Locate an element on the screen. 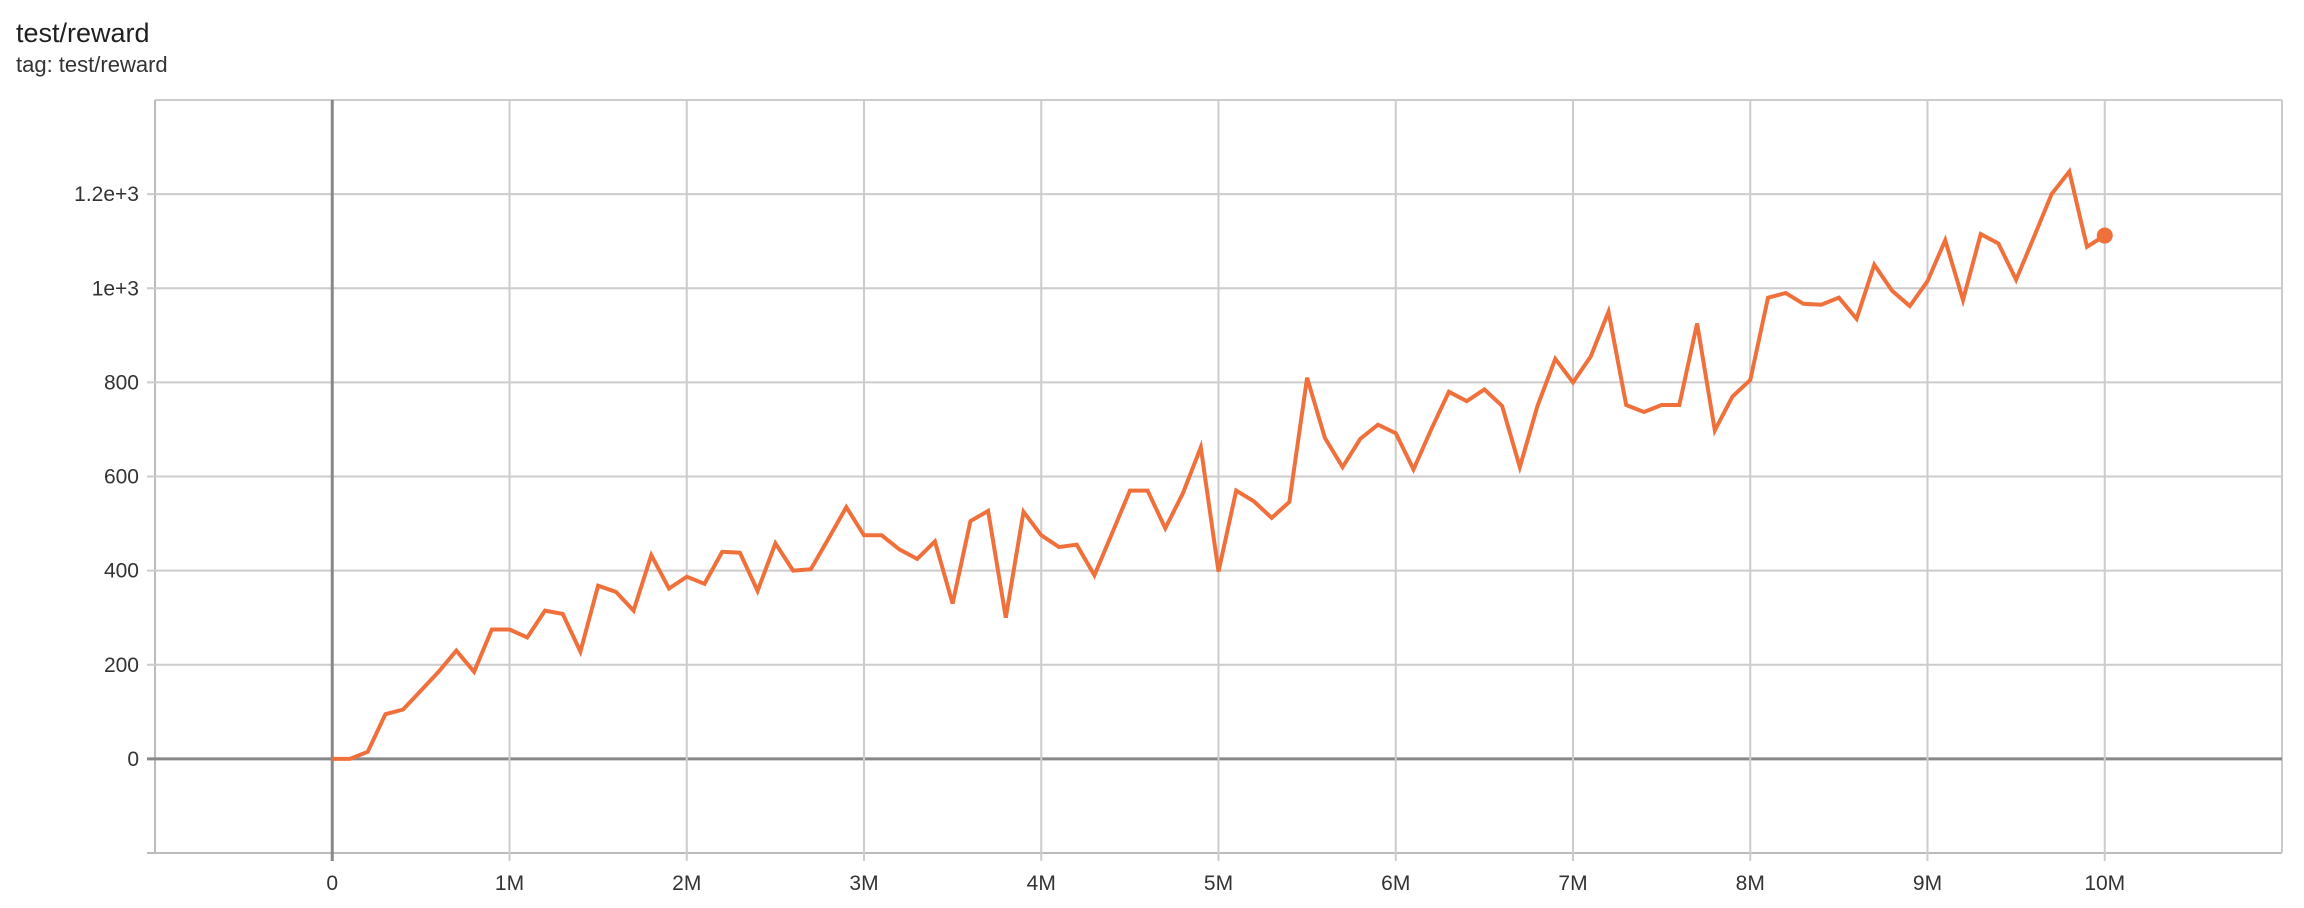 This screenshot has height=908, width=2304. y-tick-label: 200 is located at coordinates (121, 665).